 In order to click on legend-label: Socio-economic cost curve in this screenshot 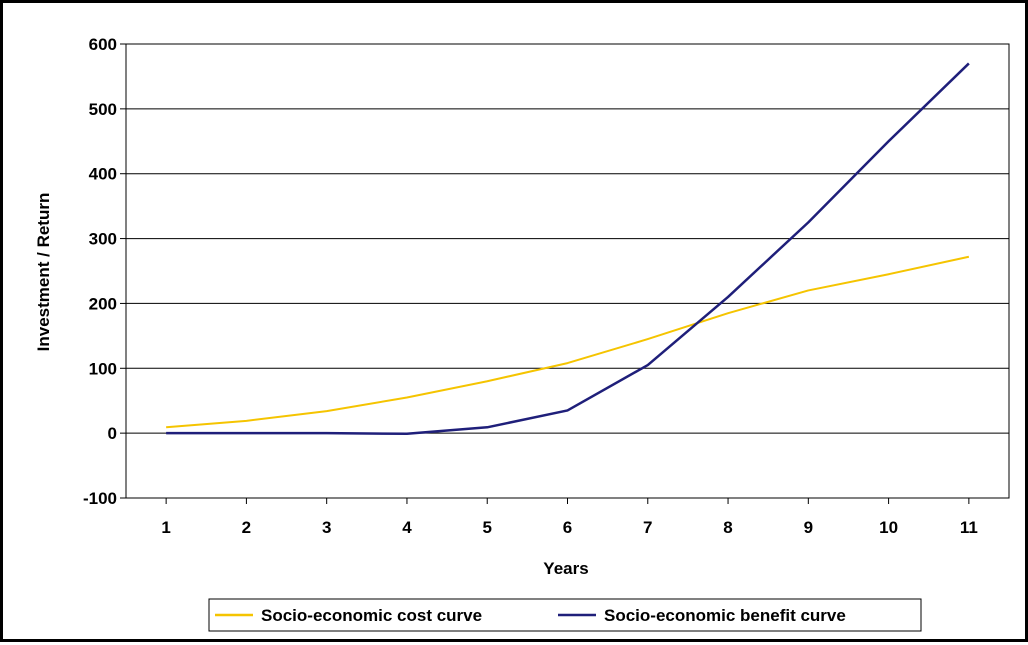, I will do `click(371, 615)`.